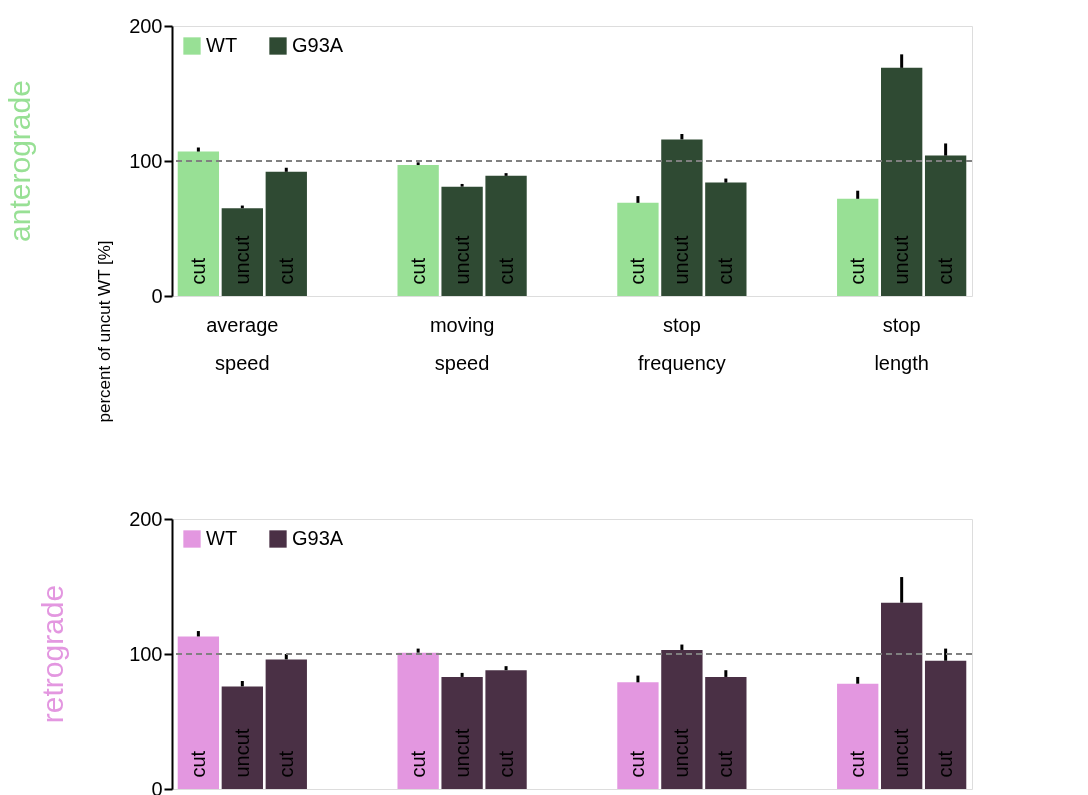 The height and width of the screenshot is (795, 1088). What do you see at coordinates (901, 344) in the screenshot?
I see `text: stop length` at bounding box center [901, 344].